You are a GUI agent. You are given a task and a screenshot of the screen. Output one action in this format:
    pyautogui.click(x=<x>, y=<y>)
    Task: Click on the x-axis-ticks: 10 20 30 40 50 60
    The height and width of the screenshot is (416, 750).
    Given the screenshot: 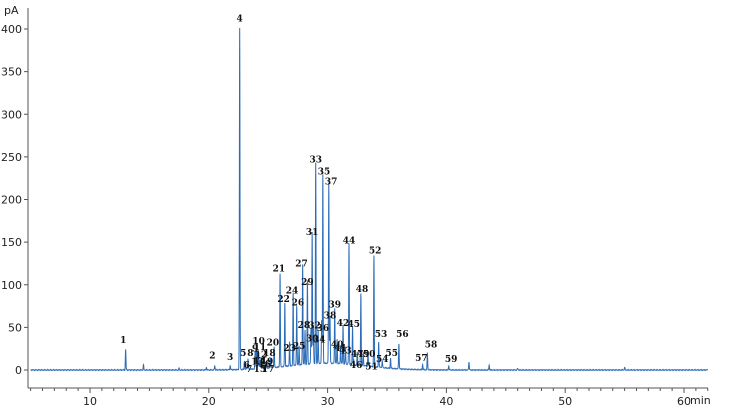 What is the action you would take?
    pyautogui.click(x=369, y=398)
    